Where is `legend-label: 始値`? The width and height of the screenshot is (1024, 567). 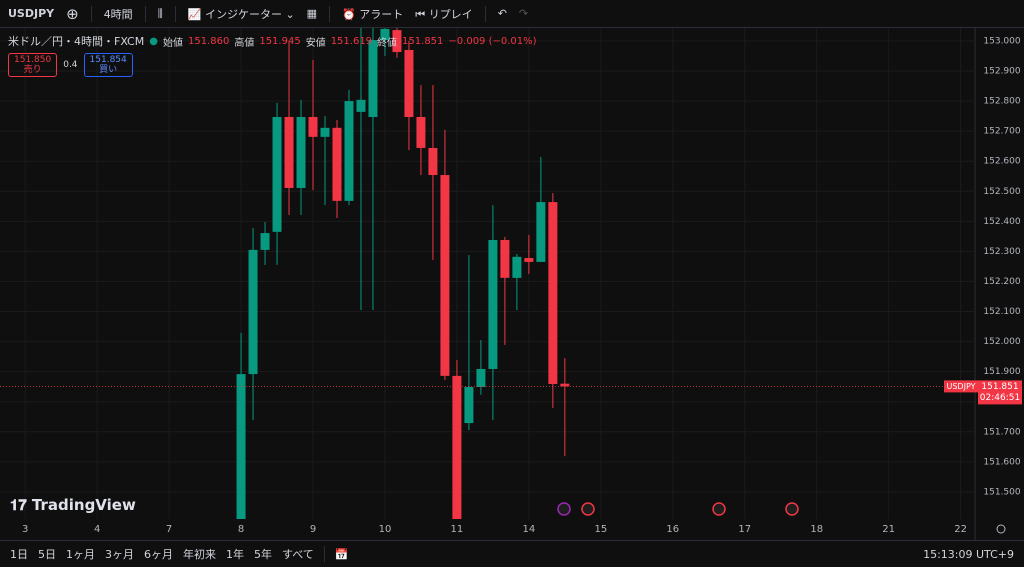
legend-label: 始値 is located at coordinates (172, 43).